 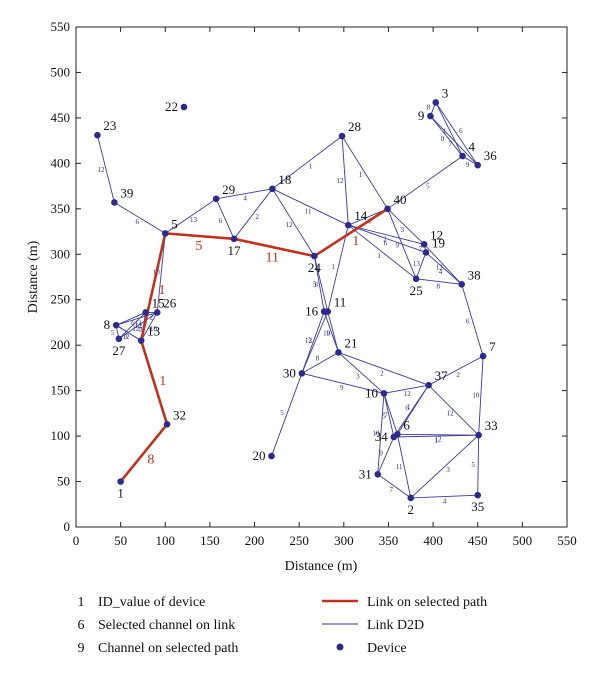 What do you see at coordinates (171, 106) in the screenshot?
I see `device-label-22: 22` at bounding box center [171, 106].